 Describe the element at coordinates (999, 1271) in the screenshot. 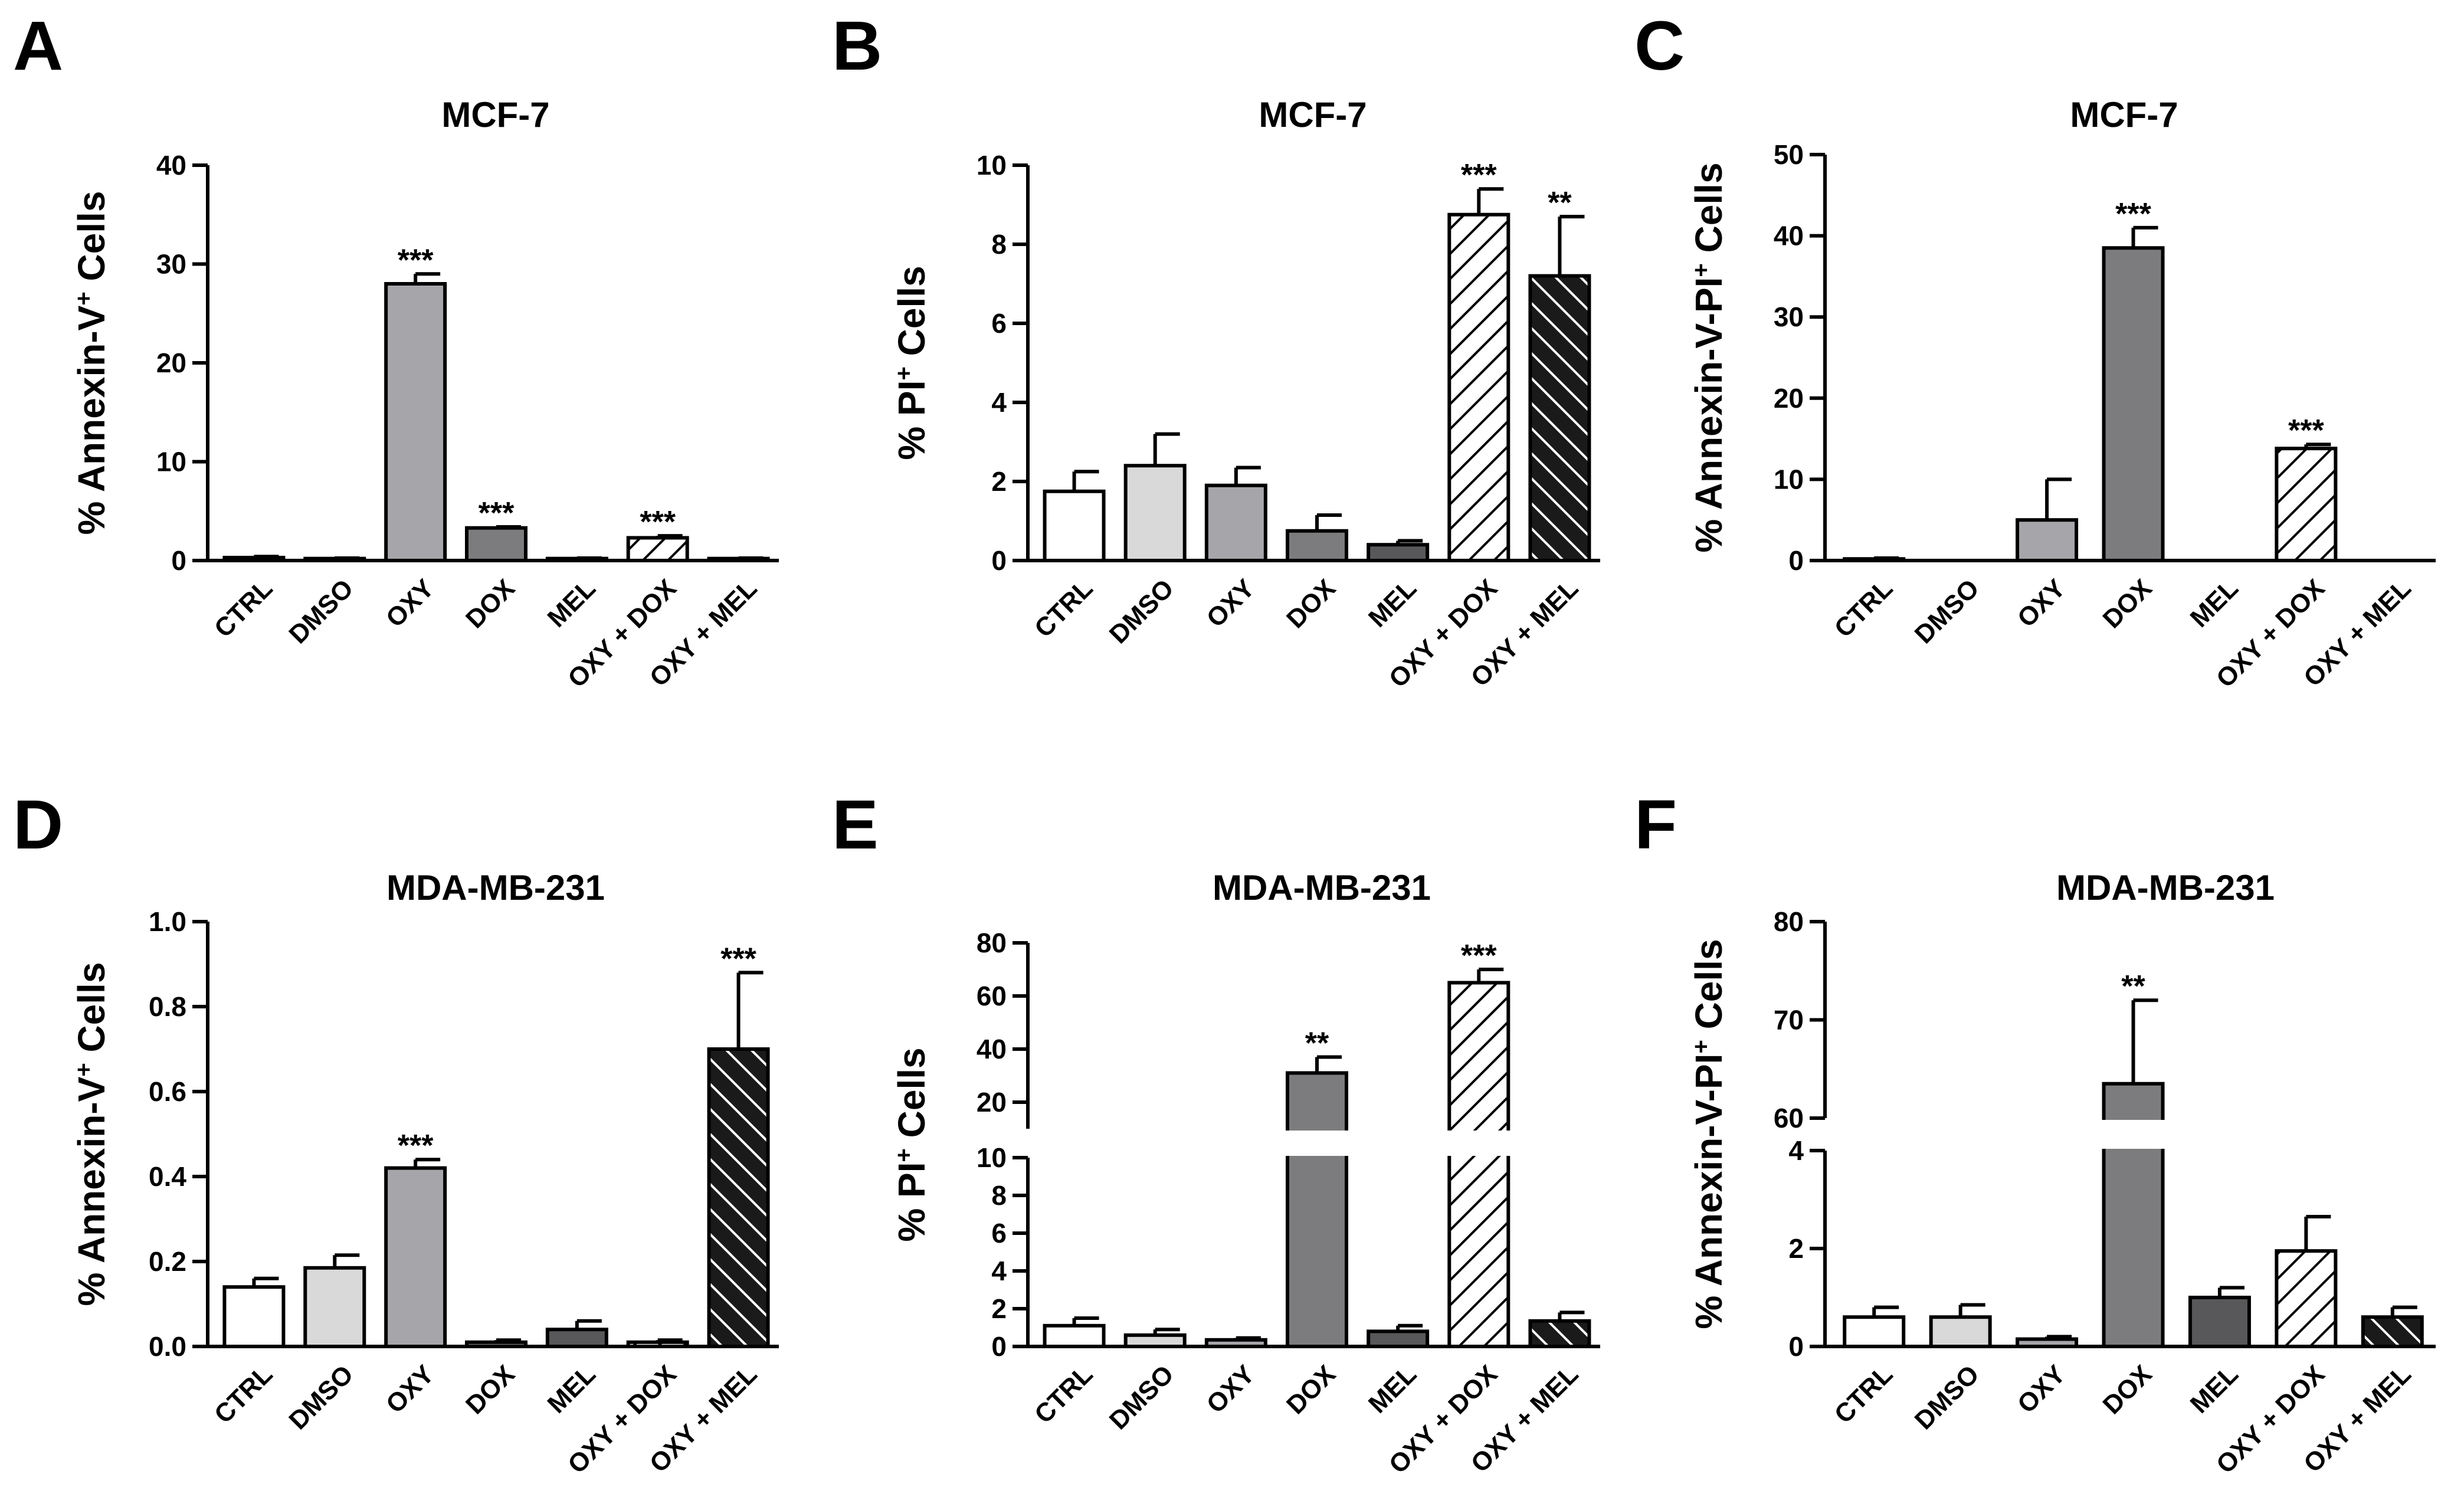

I see `y-tick-label: 4` at that location.